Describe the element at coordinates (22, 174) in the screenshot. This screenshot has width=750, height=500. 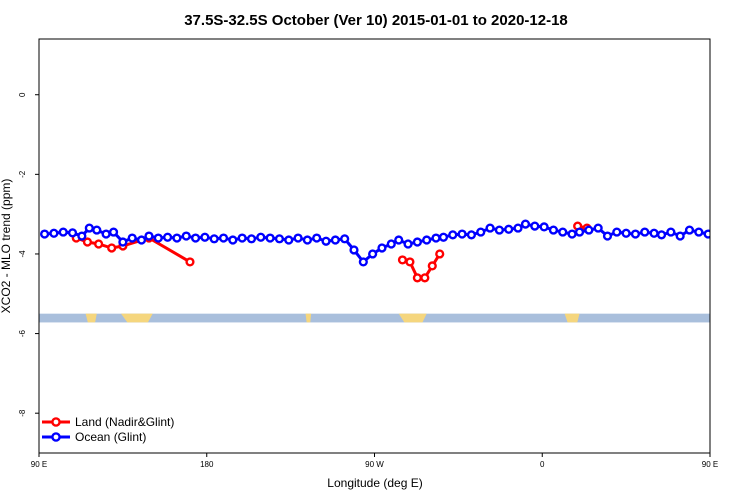
I see `y-tick-label: -2` at that location.